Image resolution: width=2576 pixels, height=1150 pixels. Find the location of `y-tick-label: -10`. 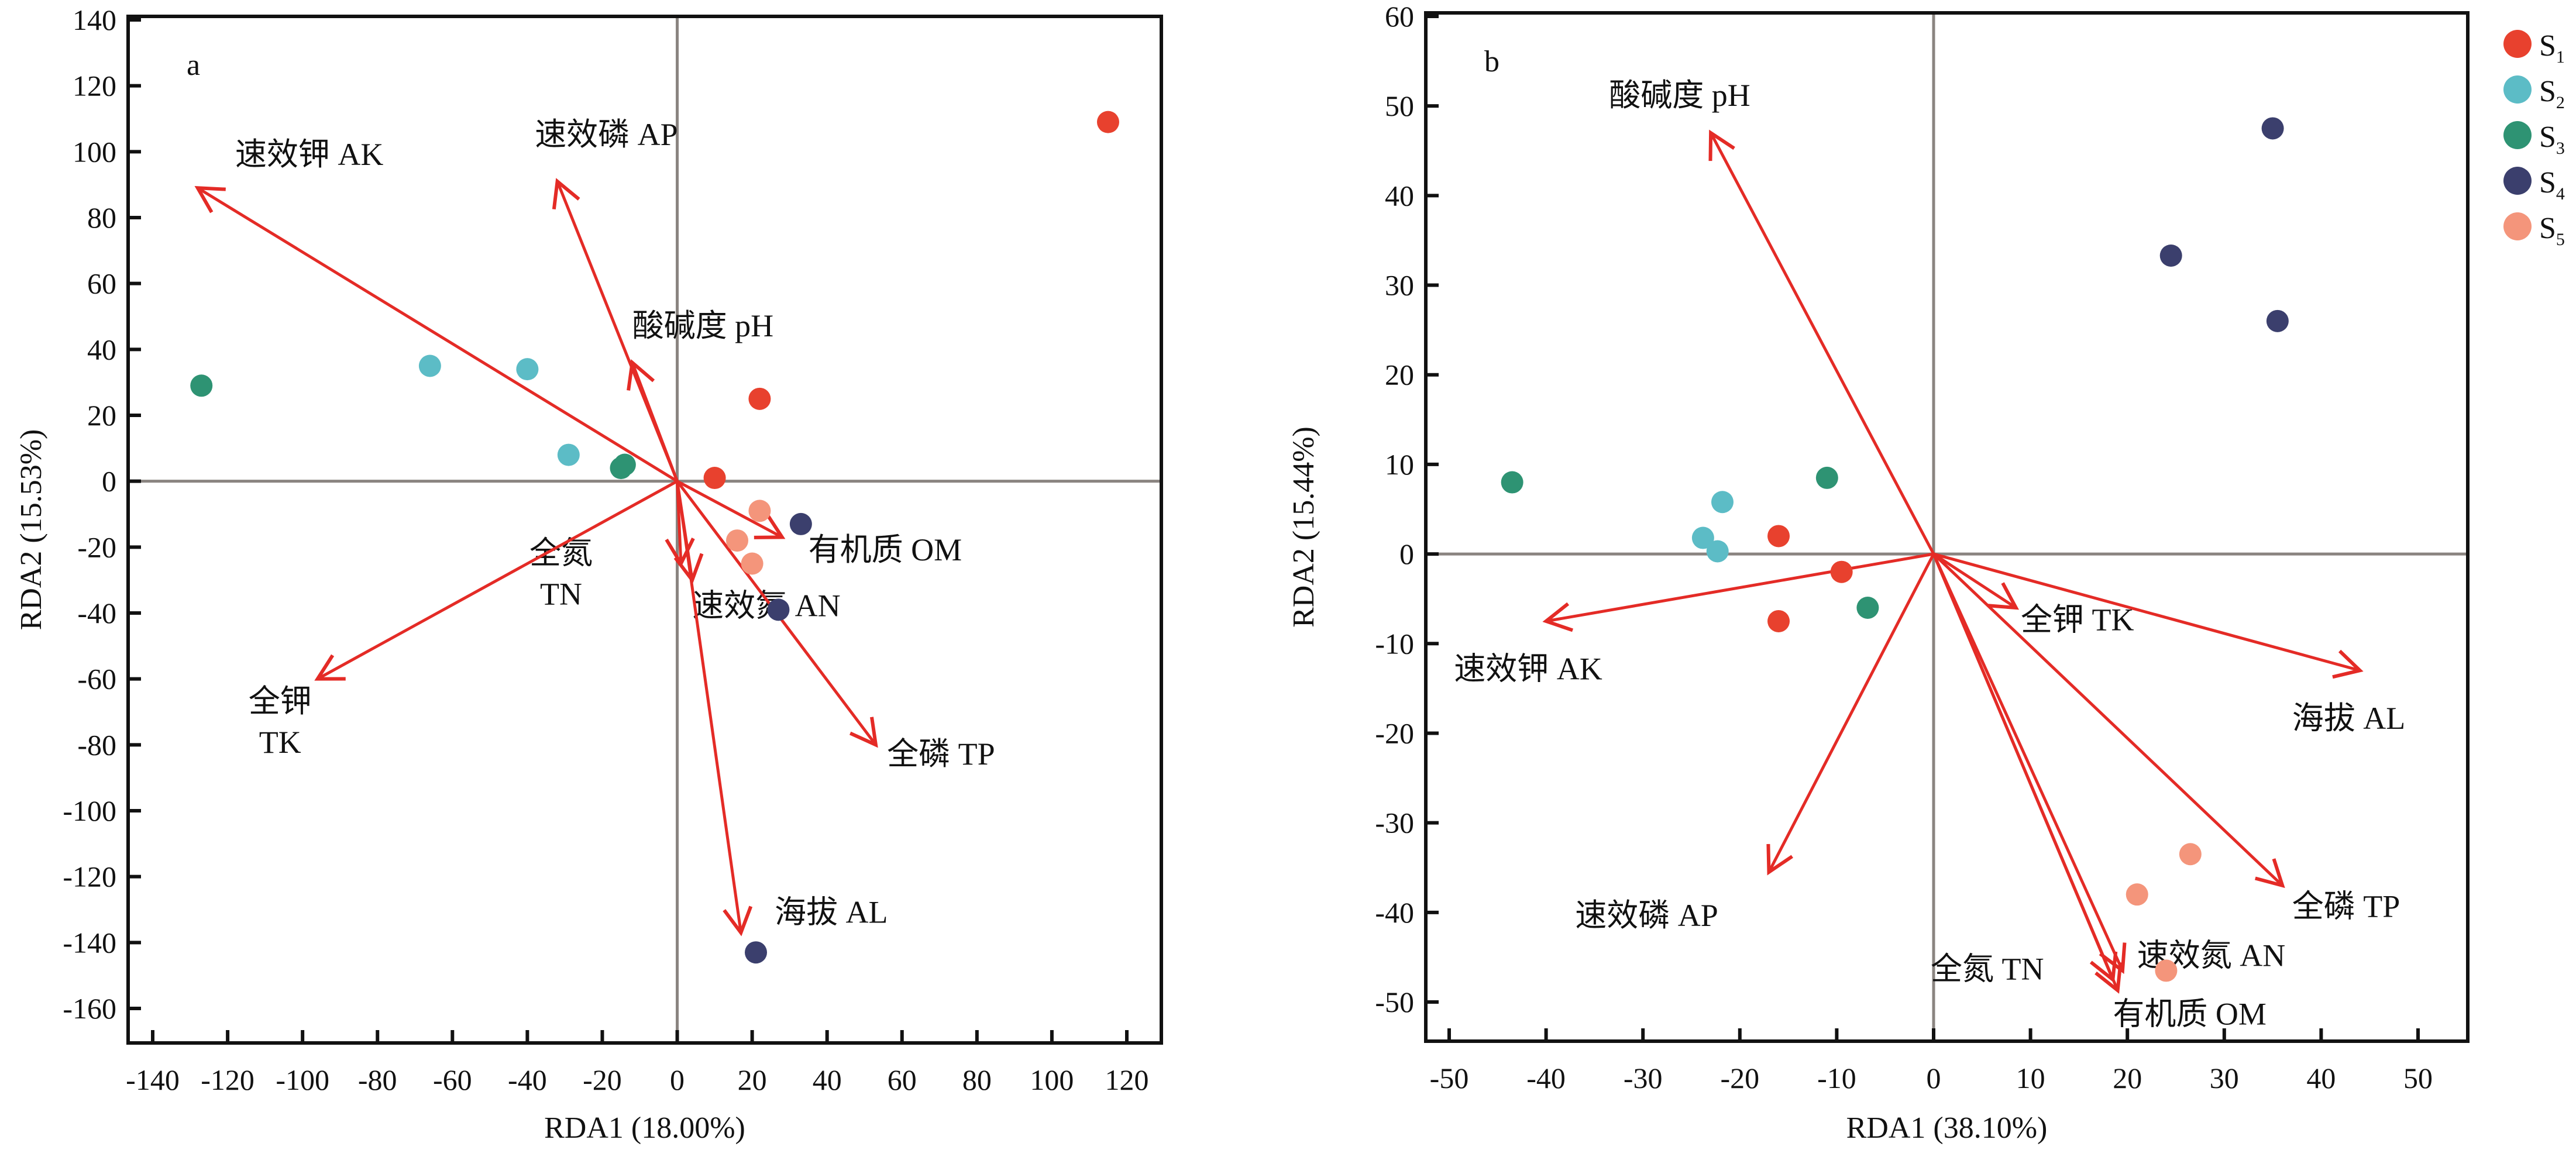

y-tick-label: -10 is located at coordinates (1394, 643).